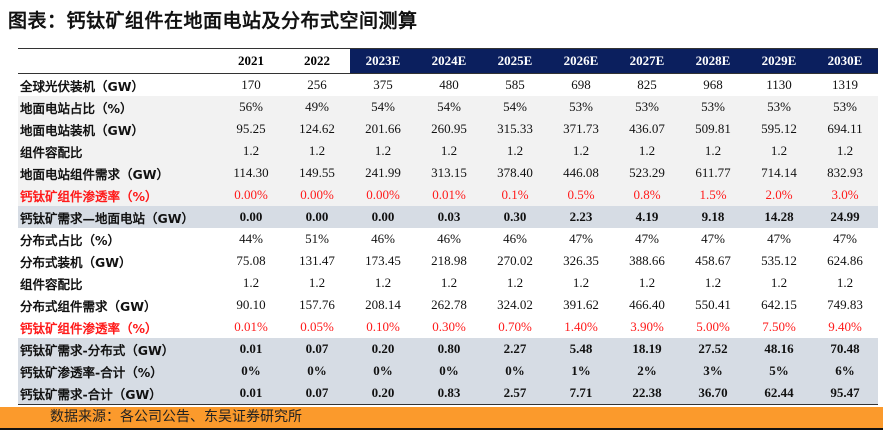 This screenshot has height=430, width=883. Describe the element at coordinates (383, 129) in the screenshot. I see `table-cell: 201.66` at that location.